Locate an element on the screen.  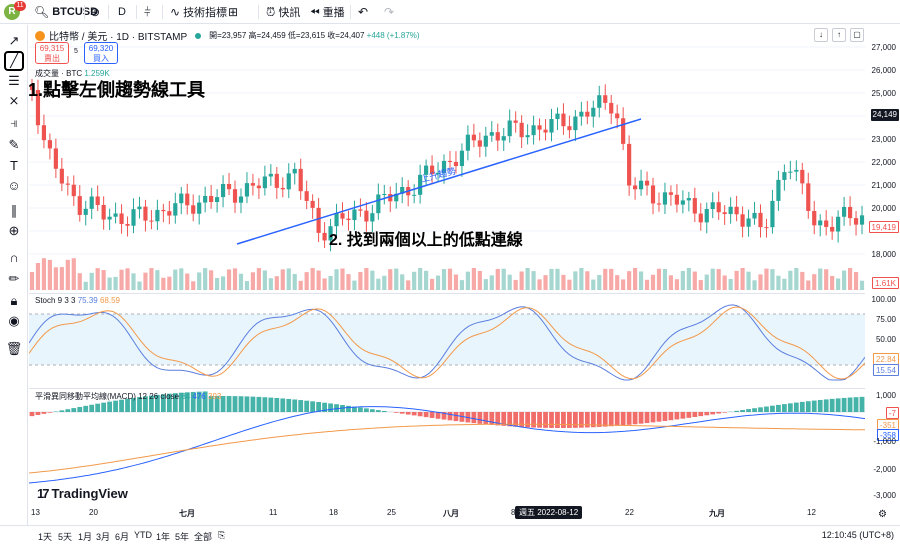
timeframe-5d: 5天 is located at coordinates (65, 537).